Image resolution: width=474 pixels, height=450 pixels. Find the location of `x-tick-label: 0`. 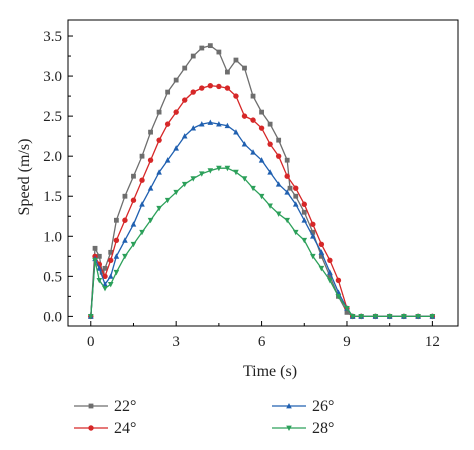

x-tick-label: 0 is located at coordinates (91, 342).